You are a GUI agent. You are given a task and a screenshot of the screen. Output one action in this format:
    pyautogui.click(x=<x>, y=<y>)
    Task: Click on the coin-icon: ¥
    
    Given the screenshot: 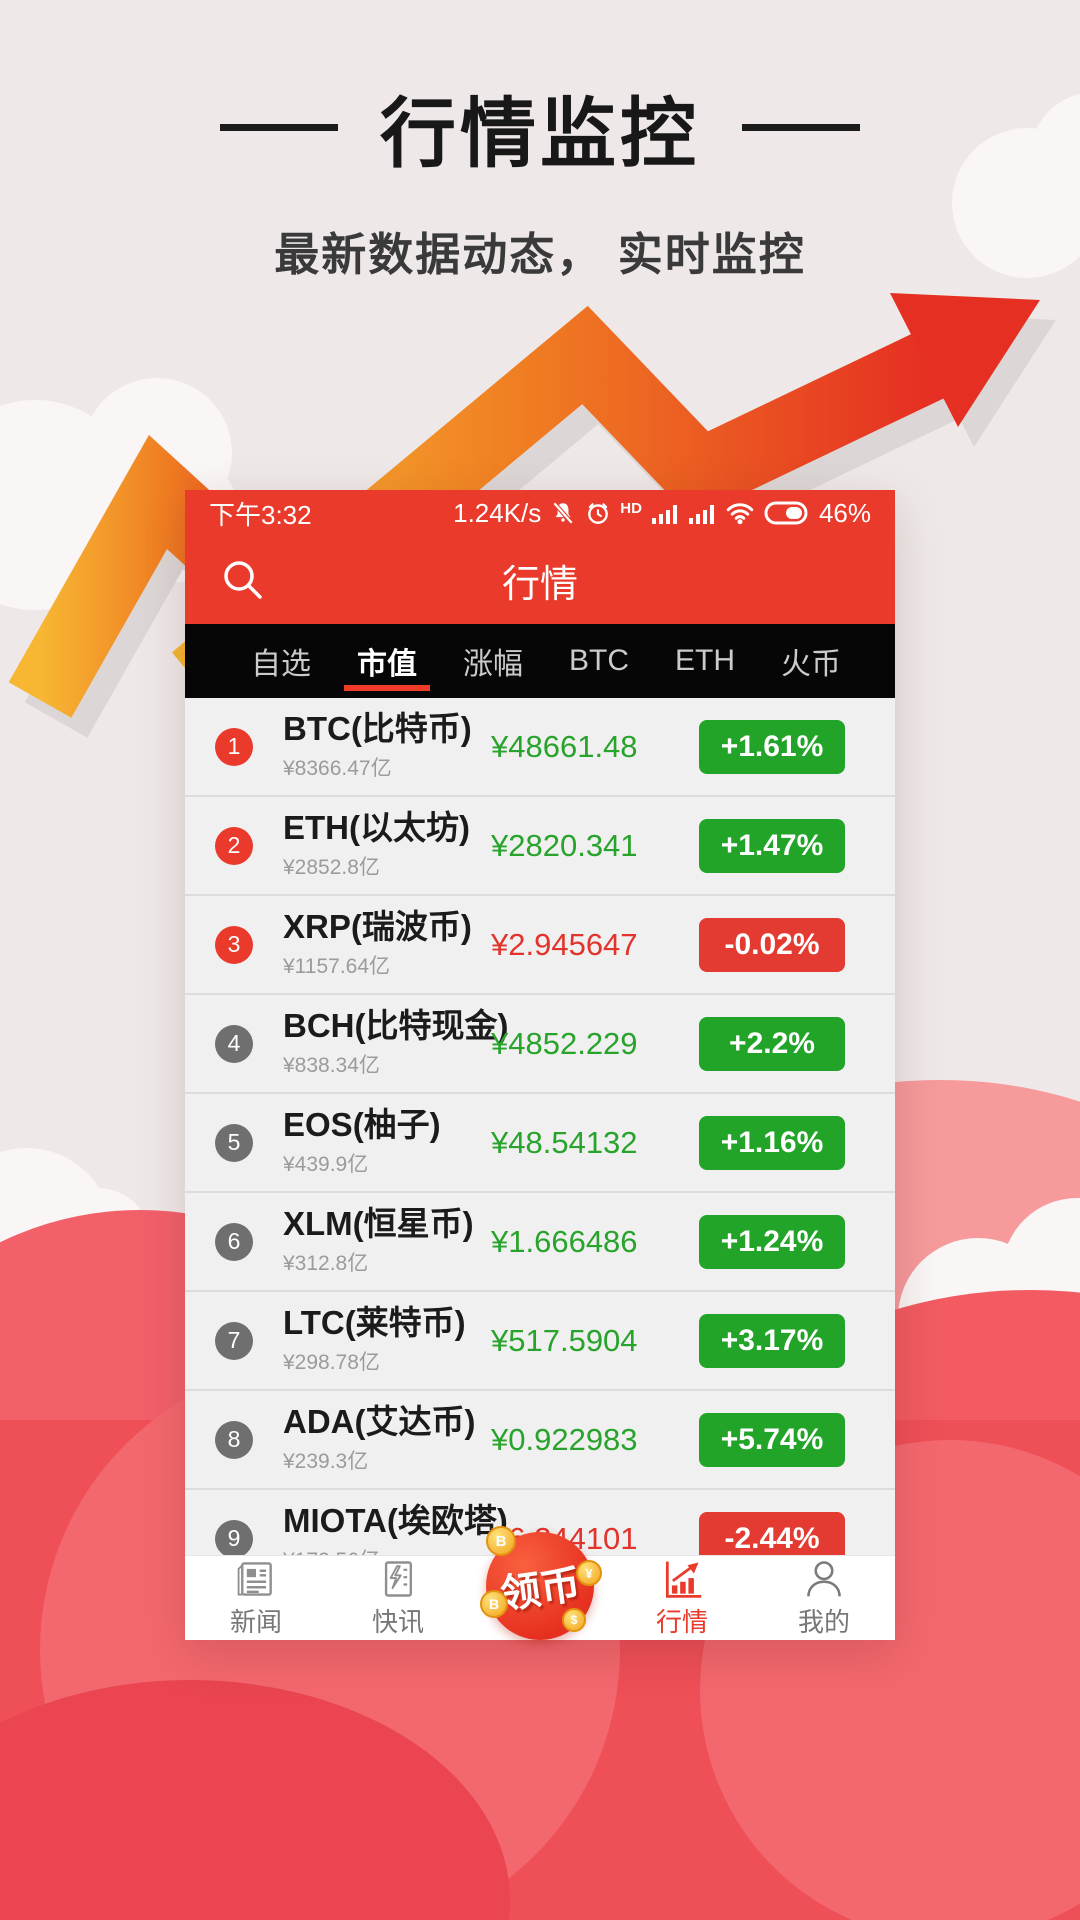 What is the action you would take?
    pyautogui.click(x=589, y=1573)
    